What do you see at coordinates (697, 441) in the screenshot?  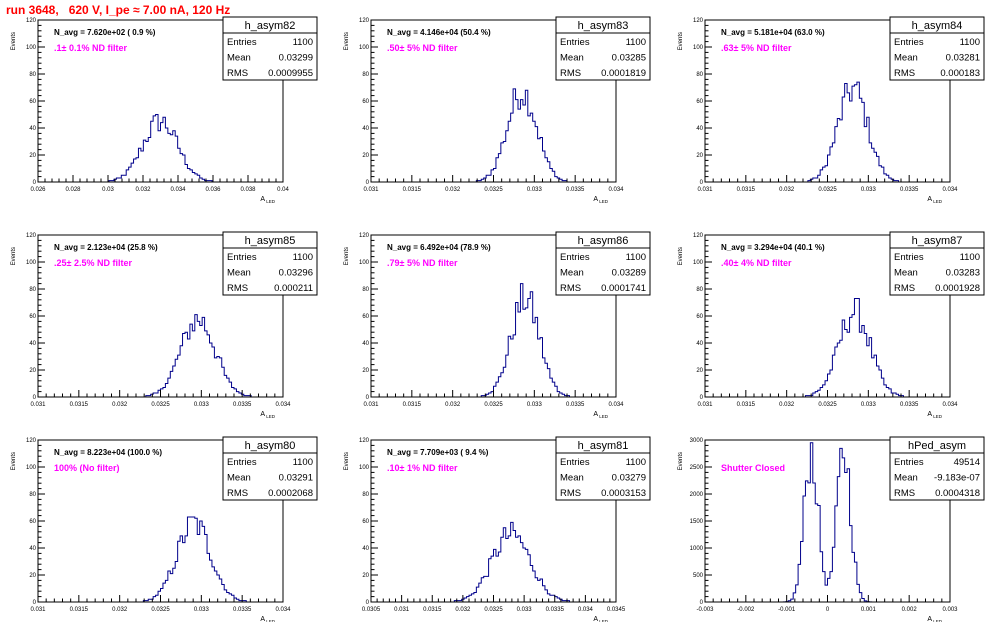 I see `y-tick-label: 3000` at bounding box center [697, 441].